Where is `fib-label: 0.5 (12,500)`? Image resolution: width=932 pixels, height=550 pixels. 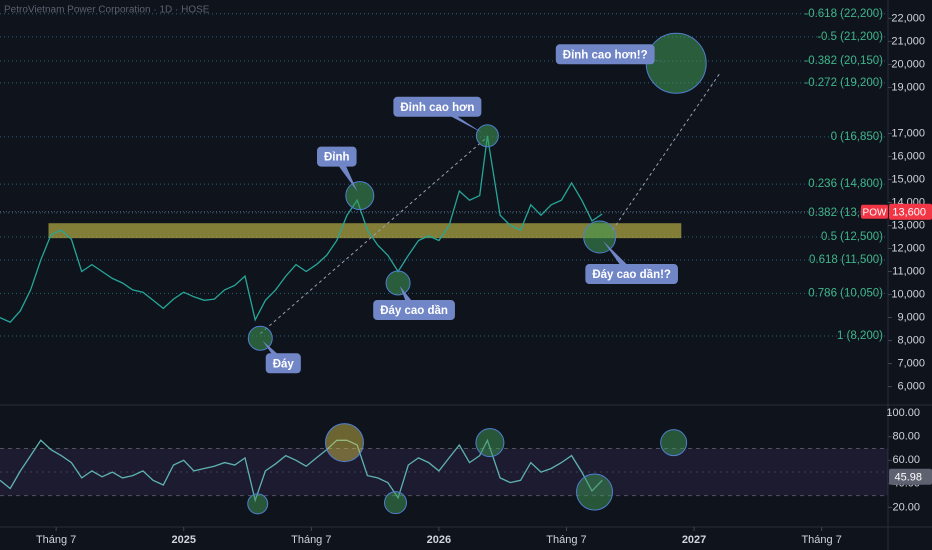
fib-label: 0.5 (12,500) is located at coordinates (852, 237).